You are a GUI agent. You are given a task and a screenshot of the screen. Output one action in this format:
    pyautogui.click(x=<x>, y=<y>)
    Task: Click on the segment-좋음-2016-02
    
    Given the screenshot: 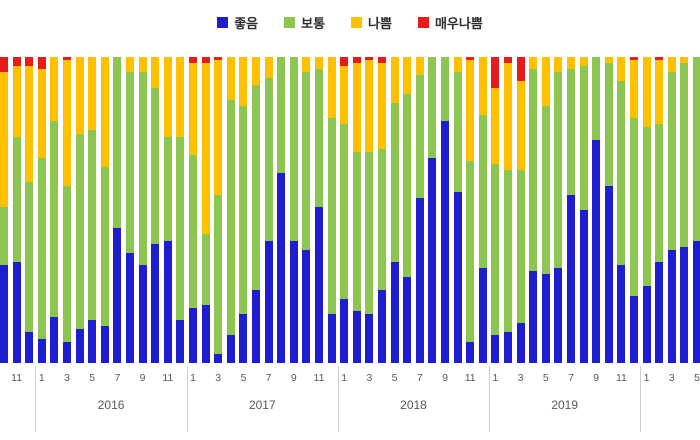 What is the action you would take?
    pyautogui.click(x=54, y=340)
    